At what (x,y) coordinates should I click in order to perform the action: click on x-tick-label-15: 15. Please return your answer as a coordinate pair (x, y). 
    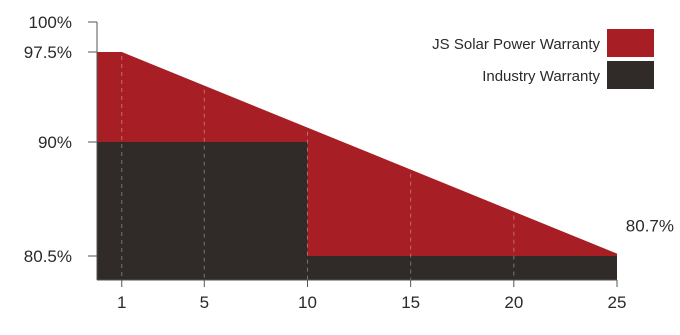
    Looking at the image, I should click on (410, 302).